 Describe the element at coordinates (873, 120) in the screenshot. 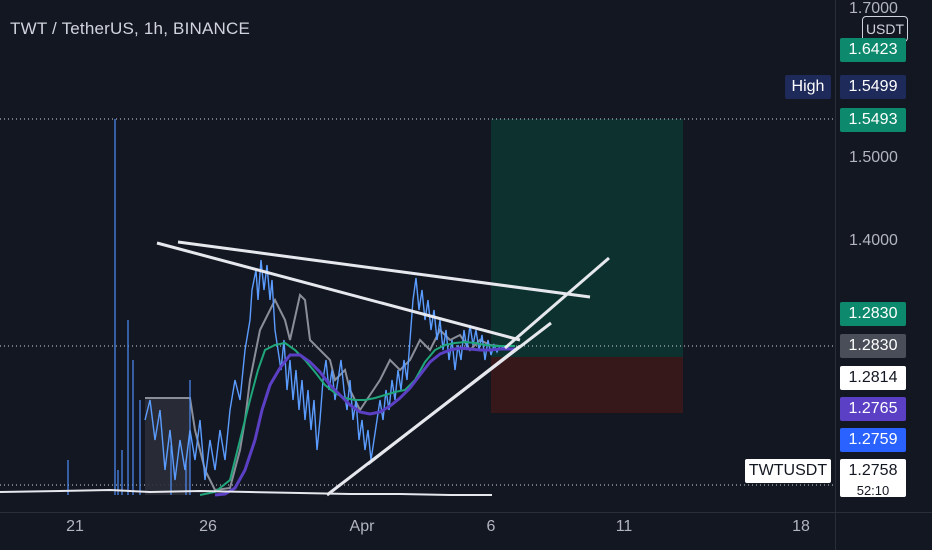

I see `price-label-take-profit: 1.5493` at that location.